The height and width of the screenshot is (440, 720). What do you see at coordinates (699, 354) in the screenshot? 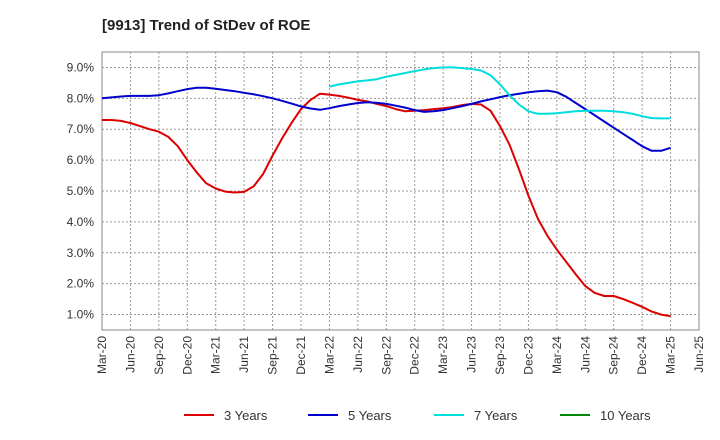
I see `x-tick-label: Jun-25` at bounding box center [699, 354].